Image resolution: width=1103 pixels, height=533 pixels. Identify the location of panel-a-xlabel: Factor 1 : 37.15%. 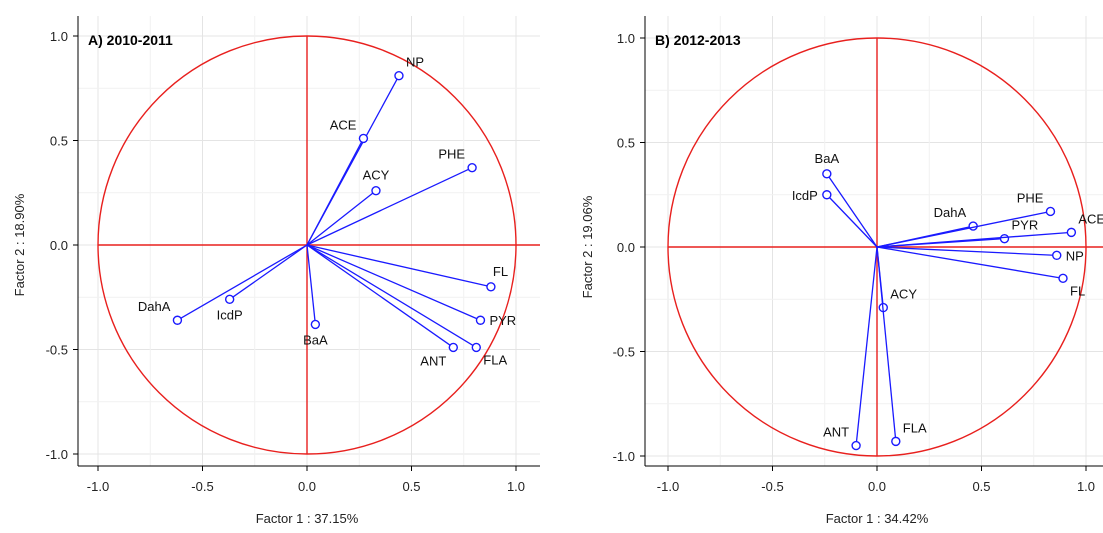
(307, 518).